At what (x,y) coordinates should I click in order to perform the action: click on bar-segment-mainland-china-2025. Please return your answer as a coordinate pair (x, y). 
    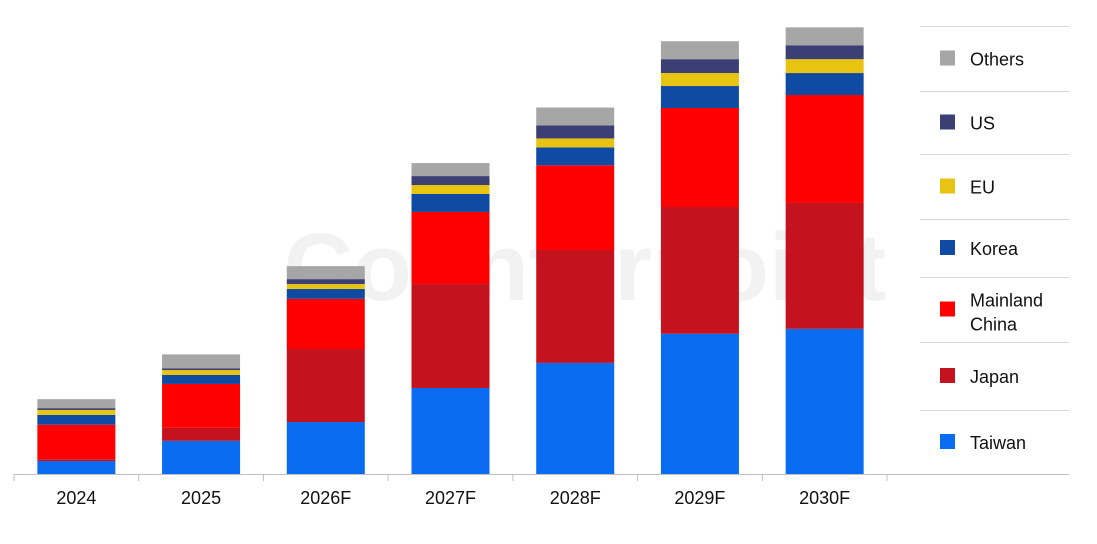
    Looking at the image, I should click on (201, 405).